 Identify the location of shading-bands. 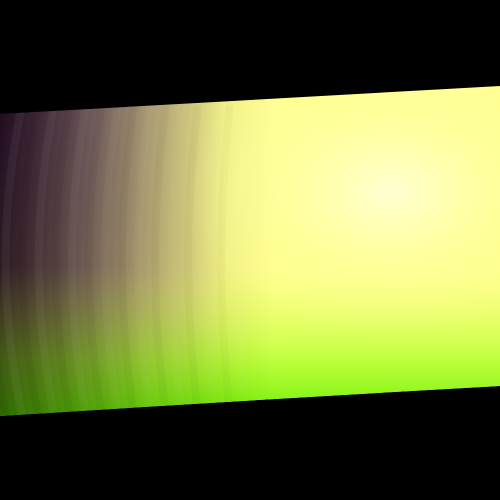
(45, 260).